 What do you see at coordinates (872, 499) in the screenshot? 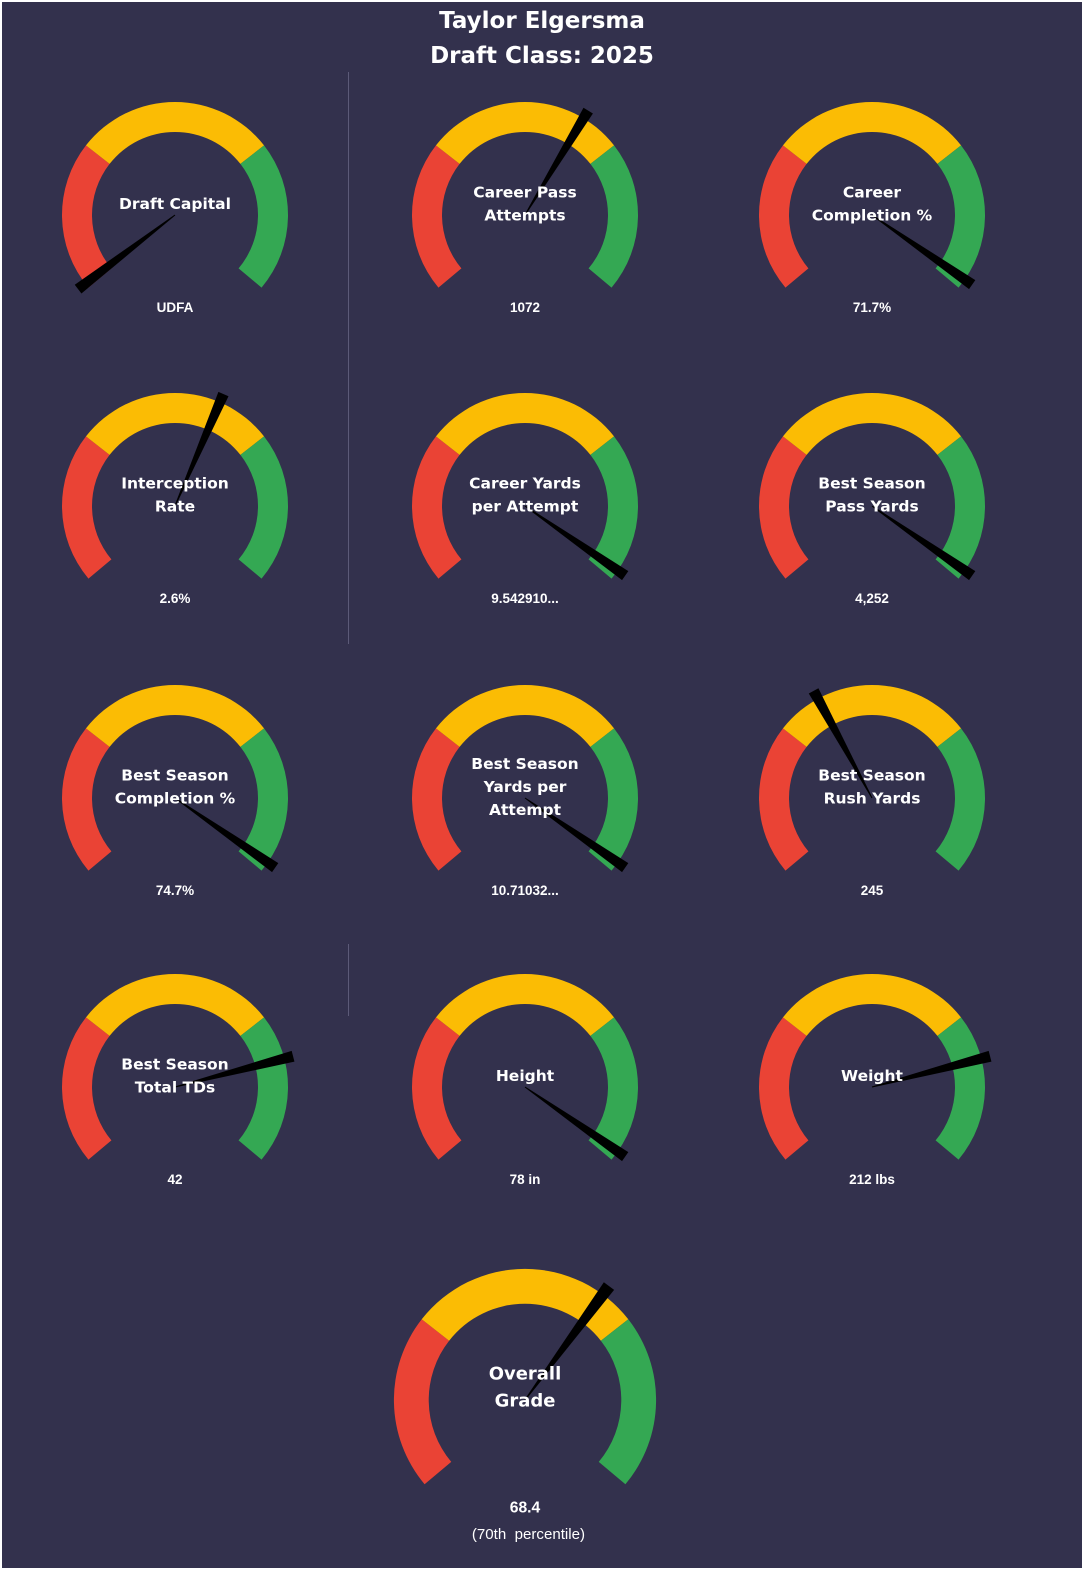
I see `gauge-best-season-pass-yards: Best Season Pass Yards 4,252` at bounding box center [872, 499].